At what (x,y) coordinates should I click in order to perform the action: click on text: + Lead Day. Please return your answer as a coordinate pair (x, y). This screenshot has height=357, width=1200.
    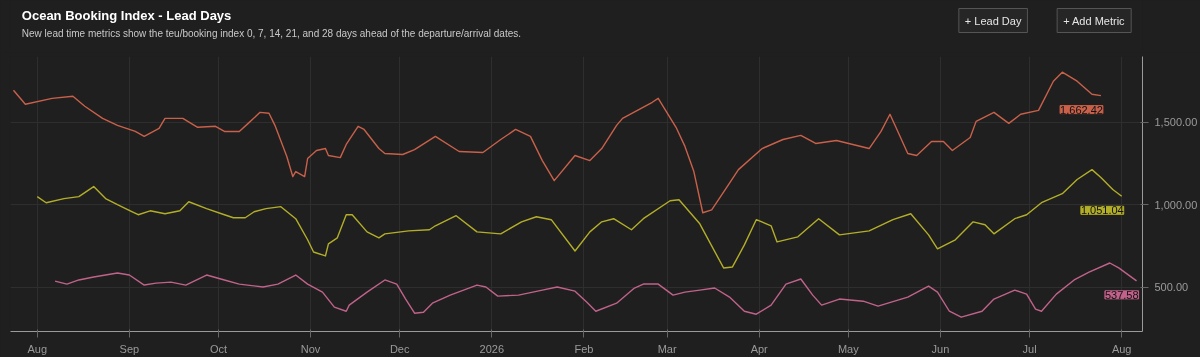
    Looking at the image, I should click on (993, 20).